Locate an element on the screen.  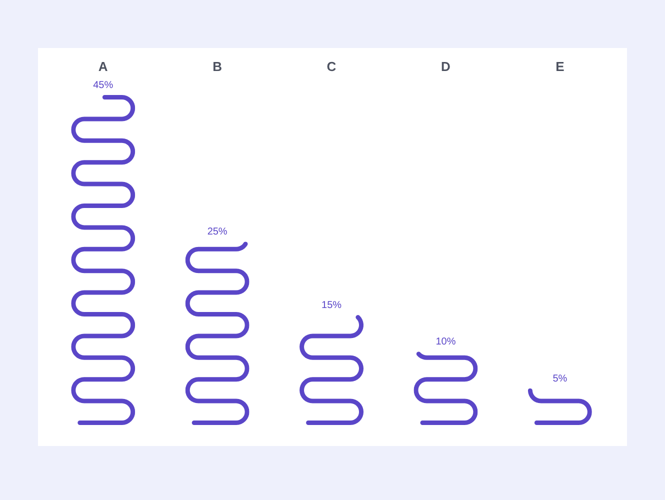
data-label: 25% is located at coordinates (217, 232).